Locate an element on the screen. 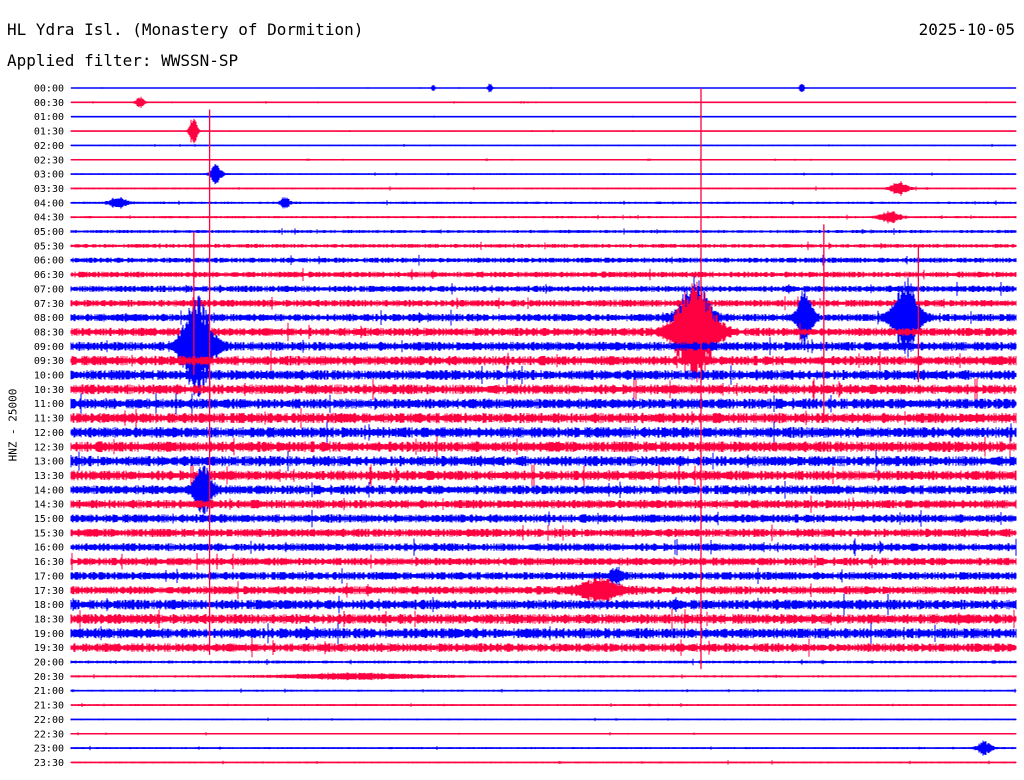 The height and width of the screenshot is (780, 1024). station-title: HL Ydra Isl. (Monastery of Dormition) is located at coordinates (185, 29).